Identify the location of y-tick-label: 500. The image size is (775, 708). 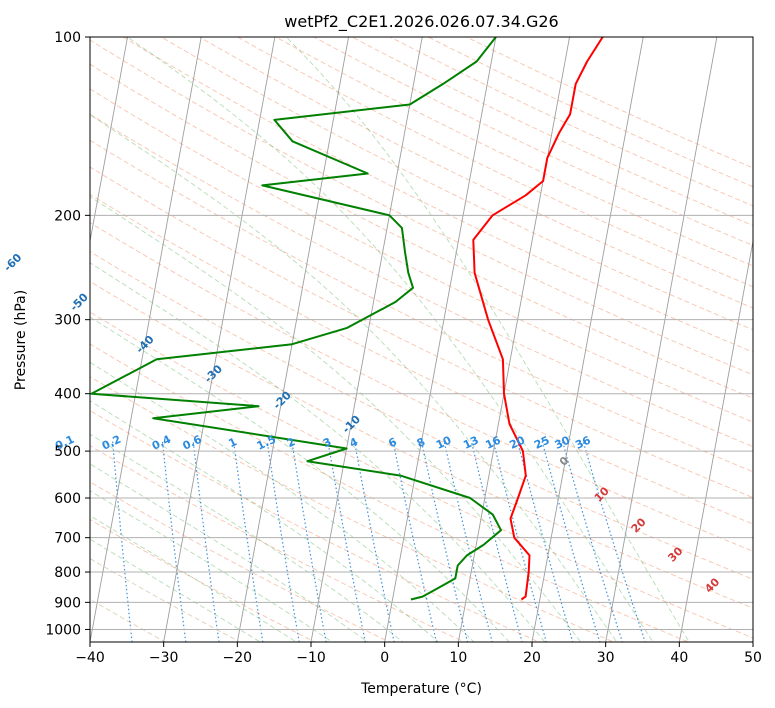
(67, 452).